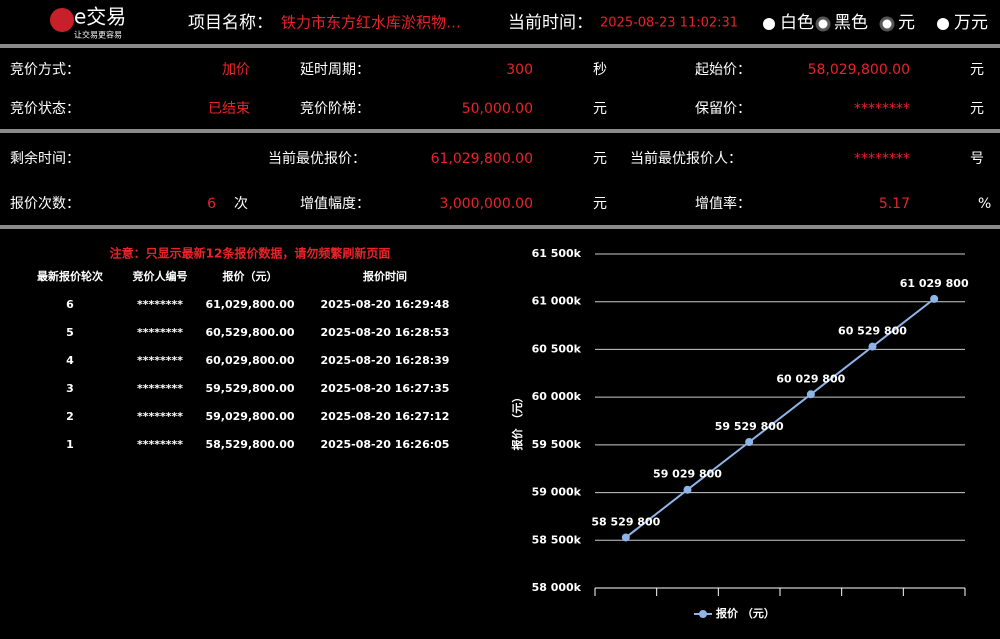  What do you see at coordinates (723, 70) in the screenshot?
I see `label: 起始价：` at bounding box center [723, 70].